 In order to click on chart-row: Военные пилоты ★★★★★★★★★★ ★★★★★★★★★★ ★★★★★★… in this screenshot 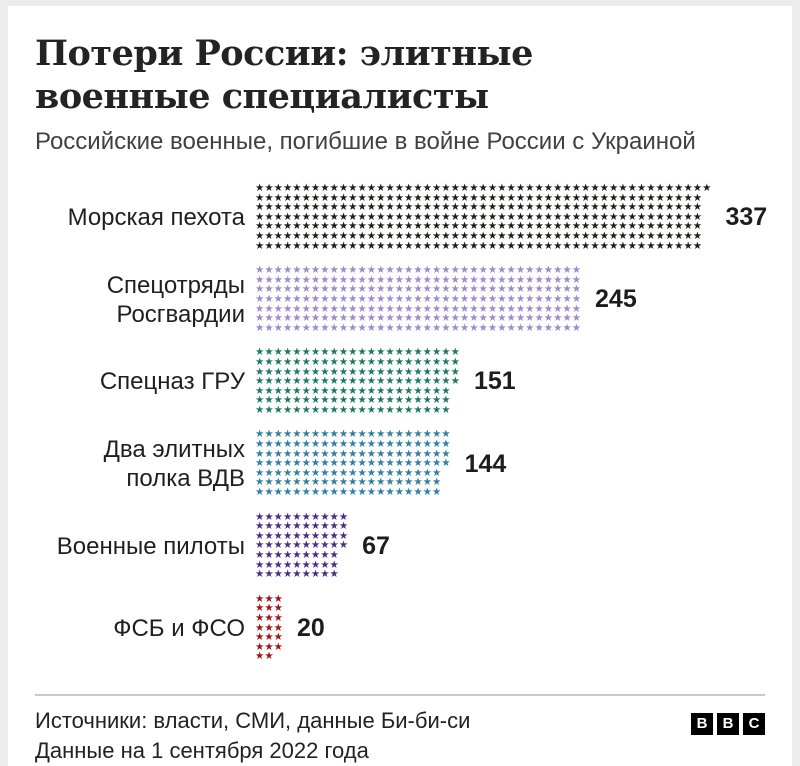, I will do `click(400, 545)`.